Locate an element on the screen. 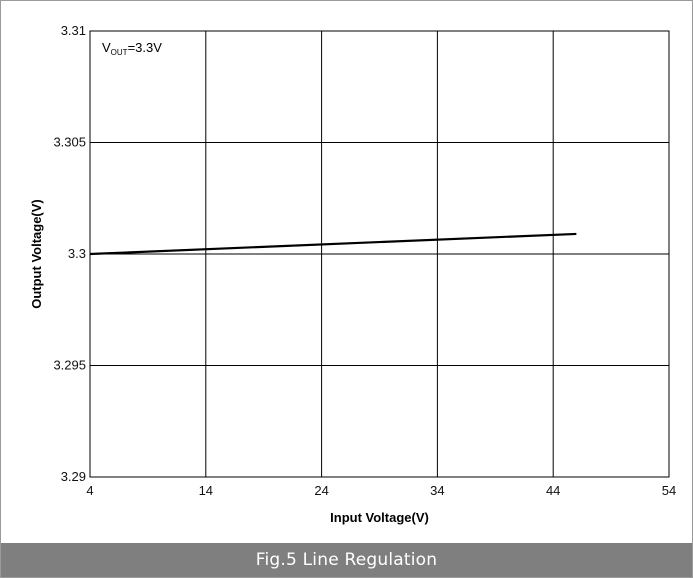 This screenshot has height=578, width=693. x-axis-ticks: 4 14 24 34 44 54 is located at coordinates (381, 490).